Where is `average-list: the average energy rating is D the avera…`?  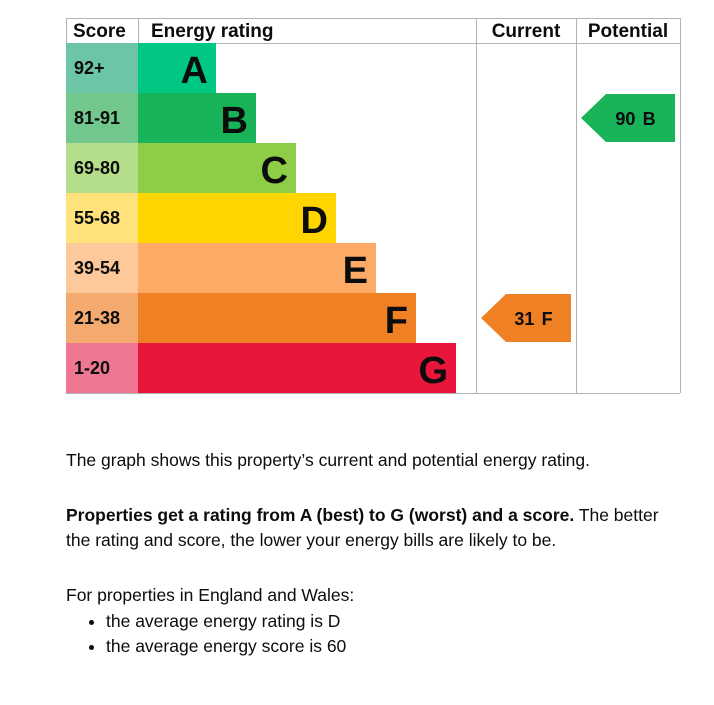
average-list: the average energy rating is D the avera… is located at coordinates (206, 634).